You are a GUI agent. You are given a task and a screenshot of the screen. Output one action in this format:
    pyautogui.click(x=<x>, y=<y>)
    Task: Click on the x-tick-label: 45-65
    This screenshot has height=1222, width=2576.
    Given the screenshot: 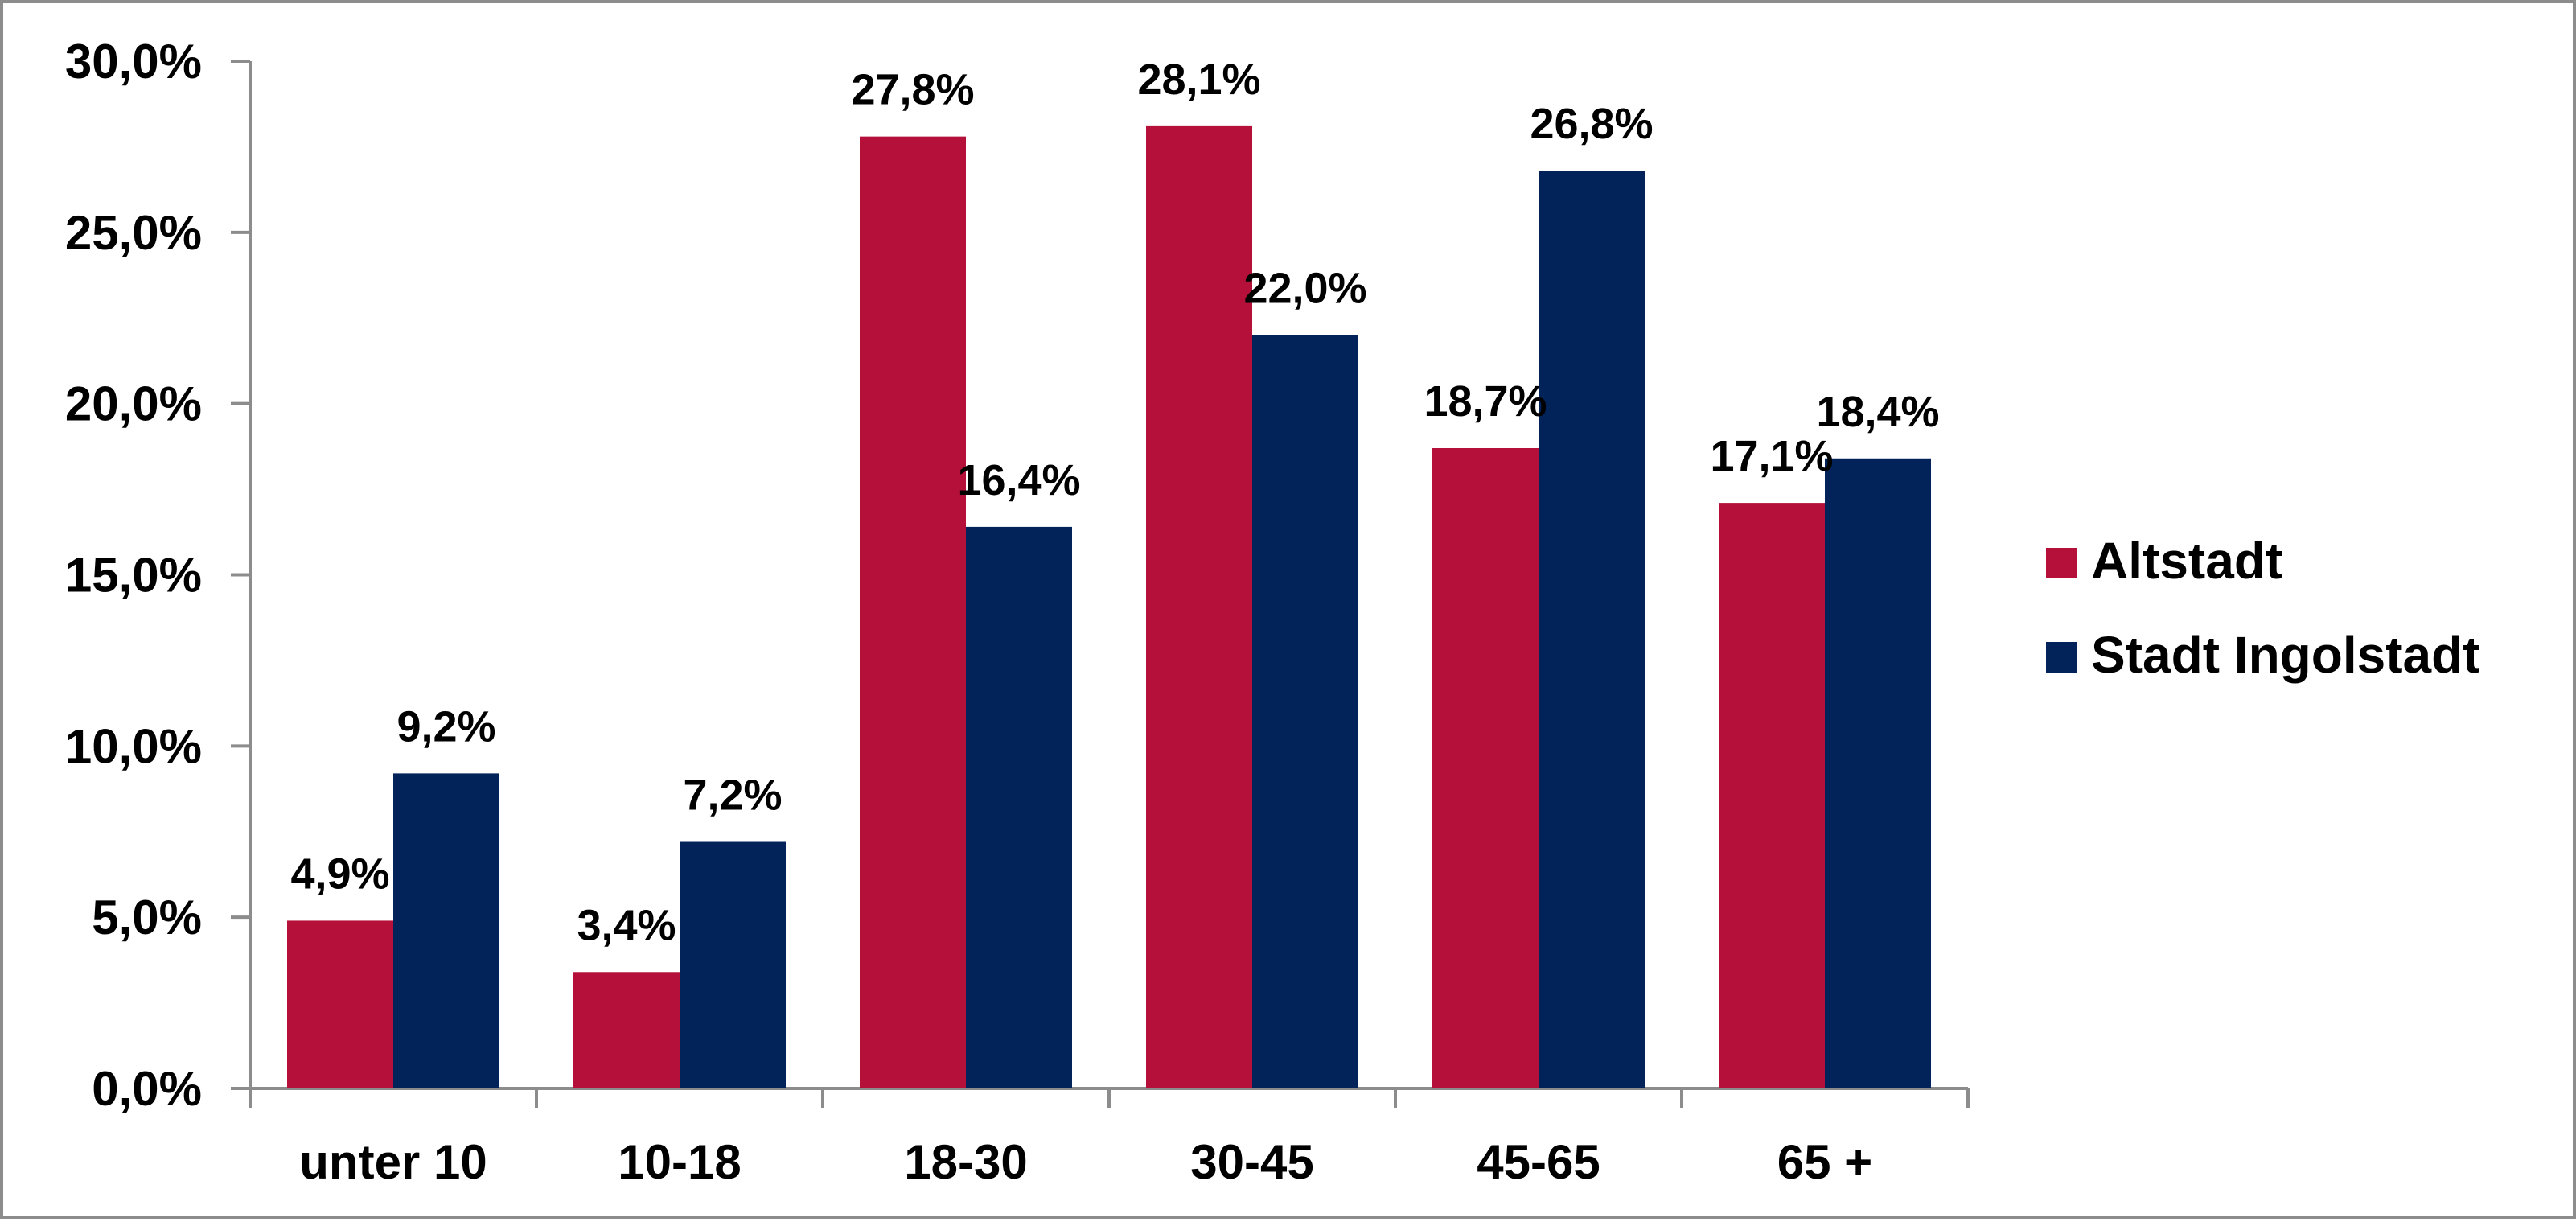 What is the action you would take?
    pyautogui.click(x=1538, y=1162)
    